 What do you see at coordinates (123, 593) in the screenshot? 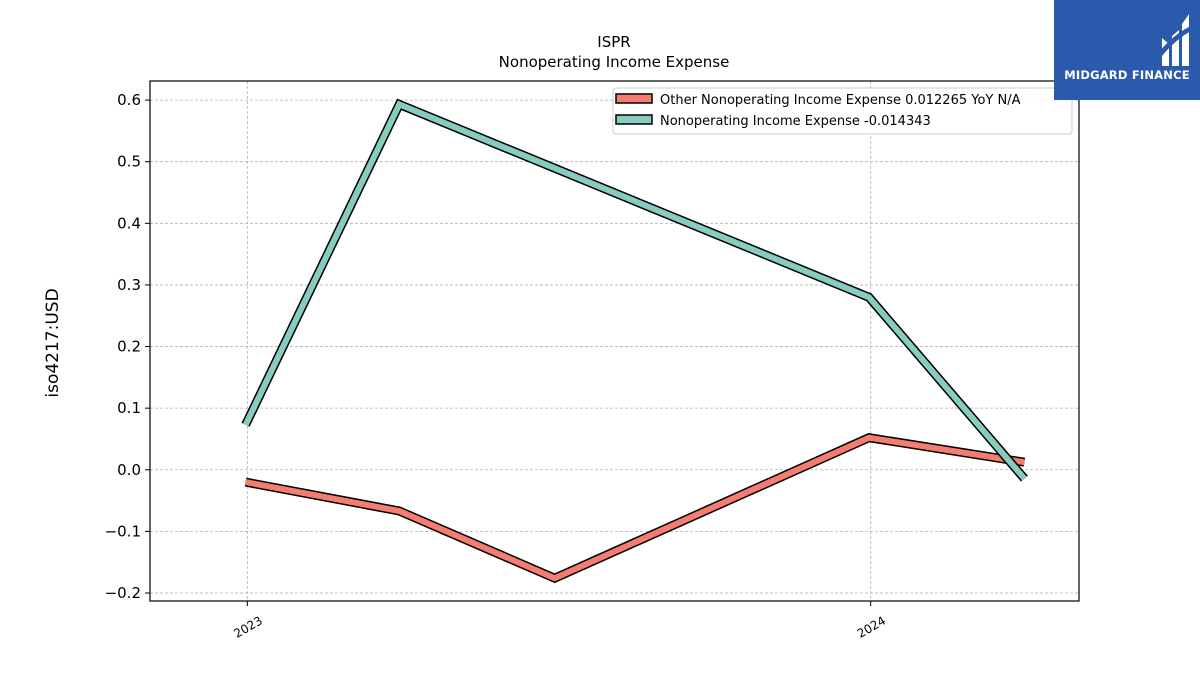
I see `y-tick-label: −0.2` at bounding box center [123, 593].